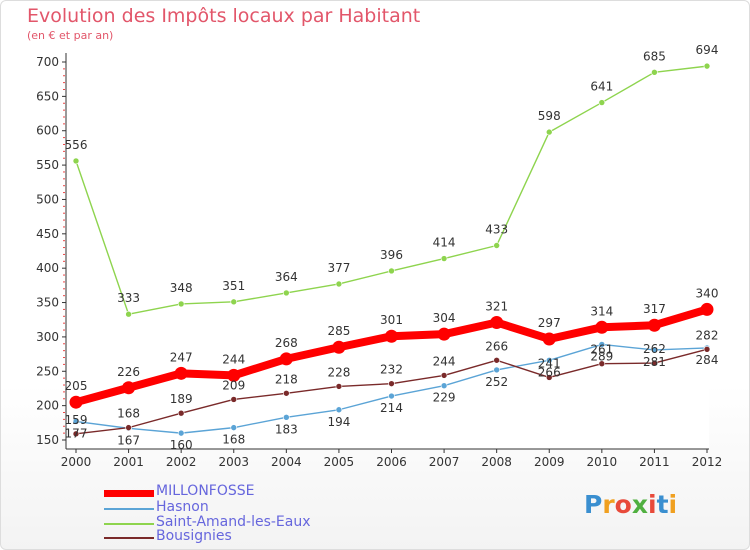 This screenshot has width=750, height=550. Describe the element at coordinates (181, 288) in the screenshot. I see `data-label: 348` at that location.